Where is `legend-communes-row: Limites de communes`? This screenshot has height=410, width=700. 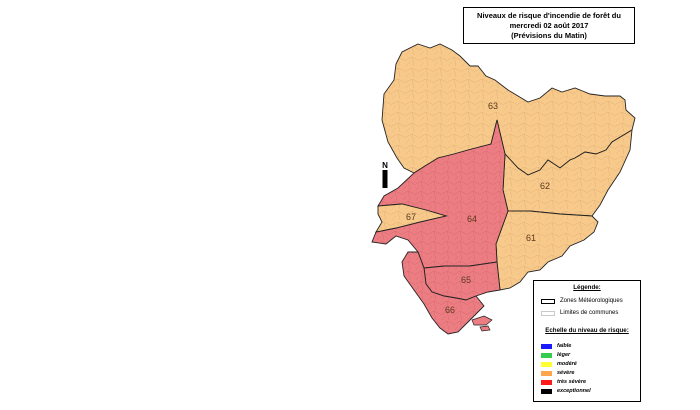
legend-communes-row: Limites de communes is located at coordinates (579, 313).